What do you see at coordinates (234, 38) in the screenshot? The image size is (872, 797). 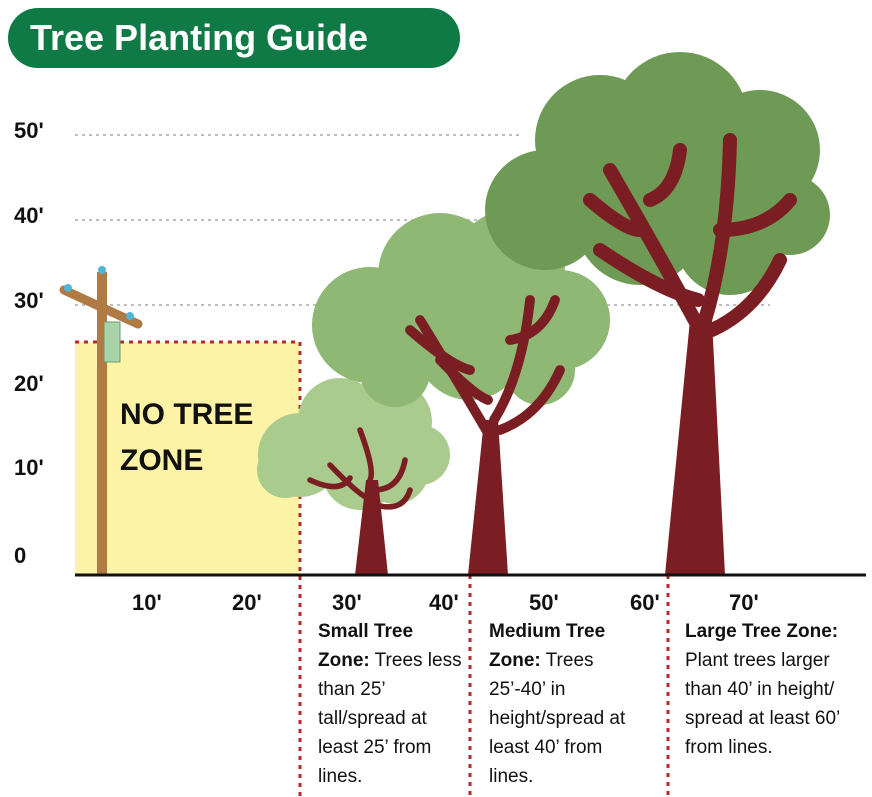 I see `title: Tree Planting Guide` at bounding box center [234, 38].